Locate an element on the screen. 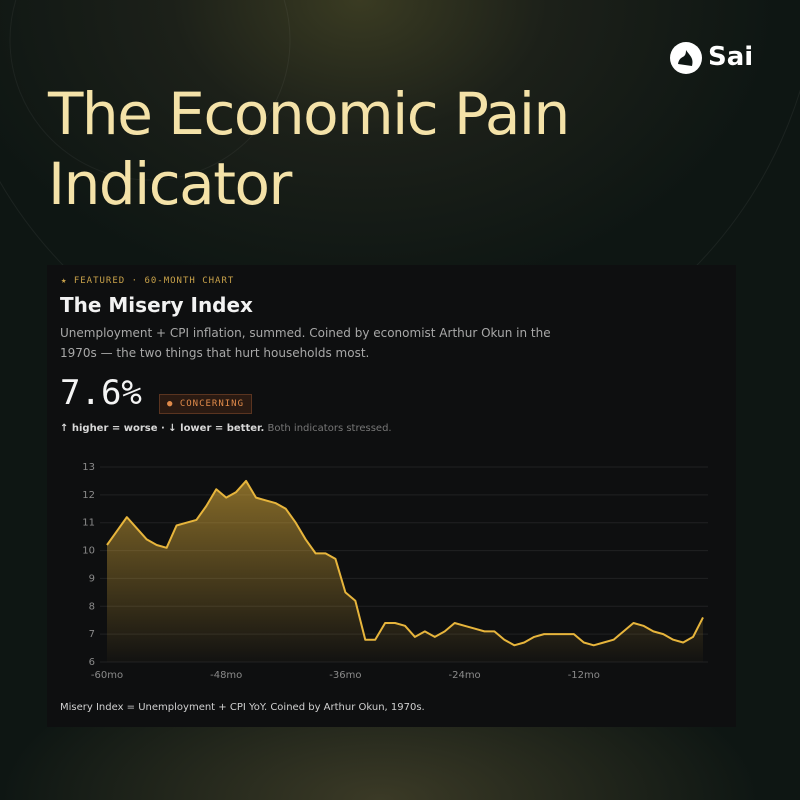 The width and height of the screenshot is (800, 800). legend-note-strong: ↑ higher = worse · ↓ lower = better. is located at coordinates (162, 428).